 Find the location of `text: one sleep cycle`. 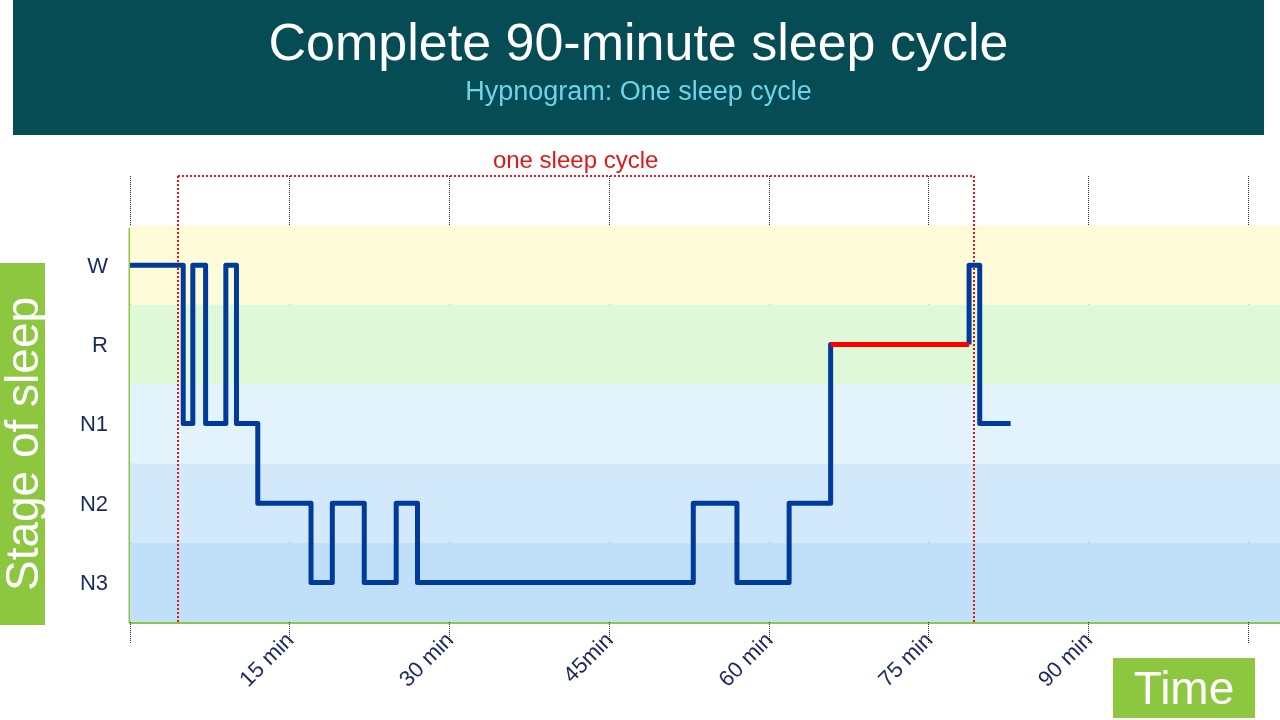

text: one sleep cycle is located at coordinates (575, 159).